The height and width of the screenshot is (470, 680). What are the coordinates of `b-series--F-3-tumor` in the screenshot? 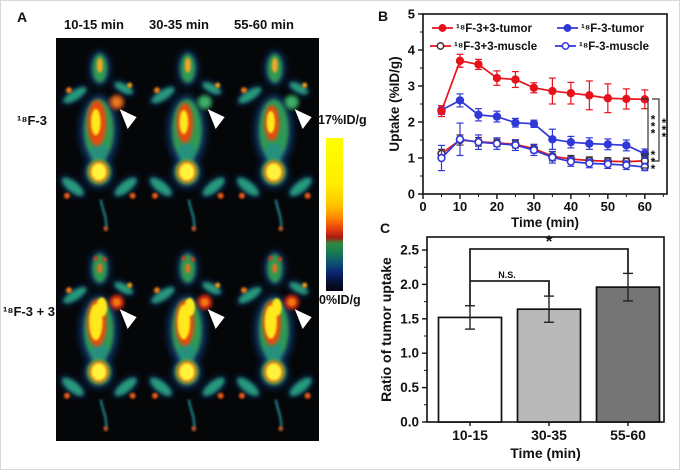 It's located at (543, 126).